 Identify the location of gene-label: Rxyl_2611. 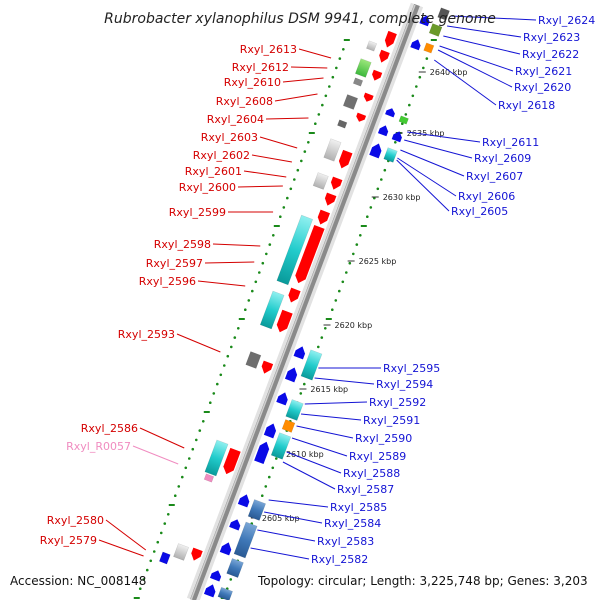
(510, 142).